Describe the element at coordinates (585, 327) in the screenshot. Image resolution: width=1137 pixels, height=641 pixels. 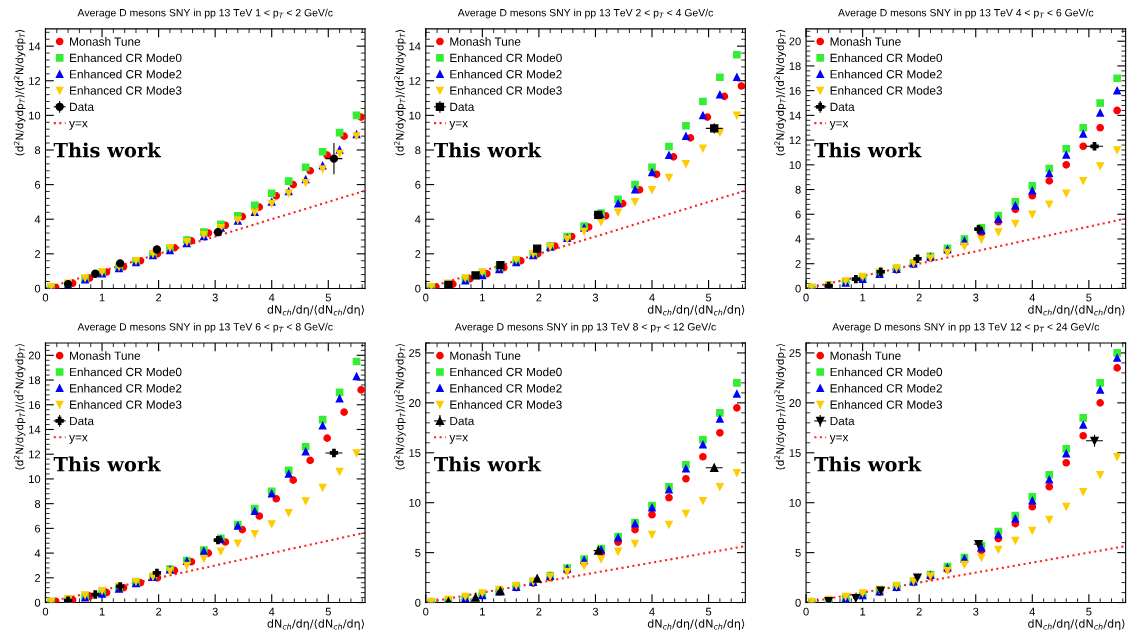
I see `chart-title: Average D mesons SNY in pp 13 TeV 8 < p$_{T}$ < 12 GeV/c` at that location.